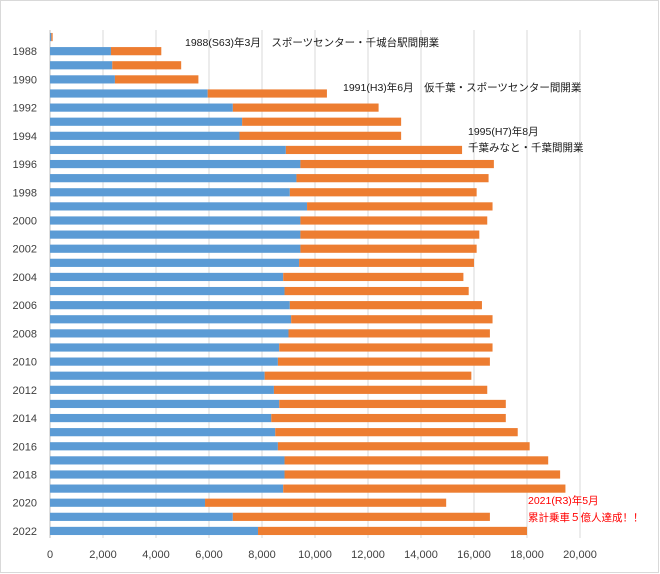 This screenshot has height=574, width=660. Describe the element at coordinates (141, 516) in the screenshot. I see `bar-series-blue-2021` at that location.